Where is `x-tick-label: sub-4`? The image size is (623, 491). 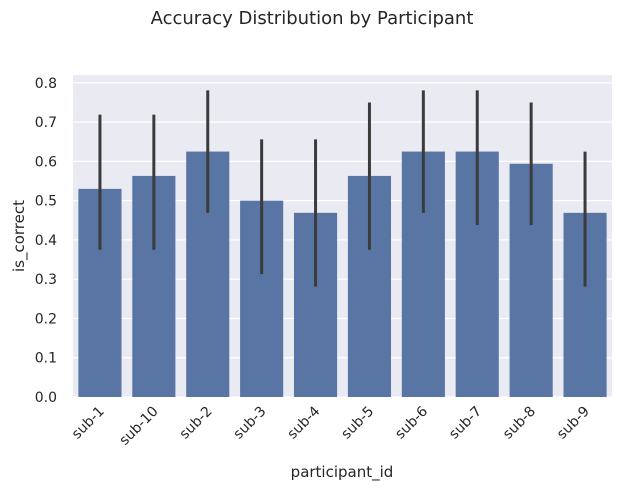 x-tick-label: sub-4 is located at coordinates (303, 422).